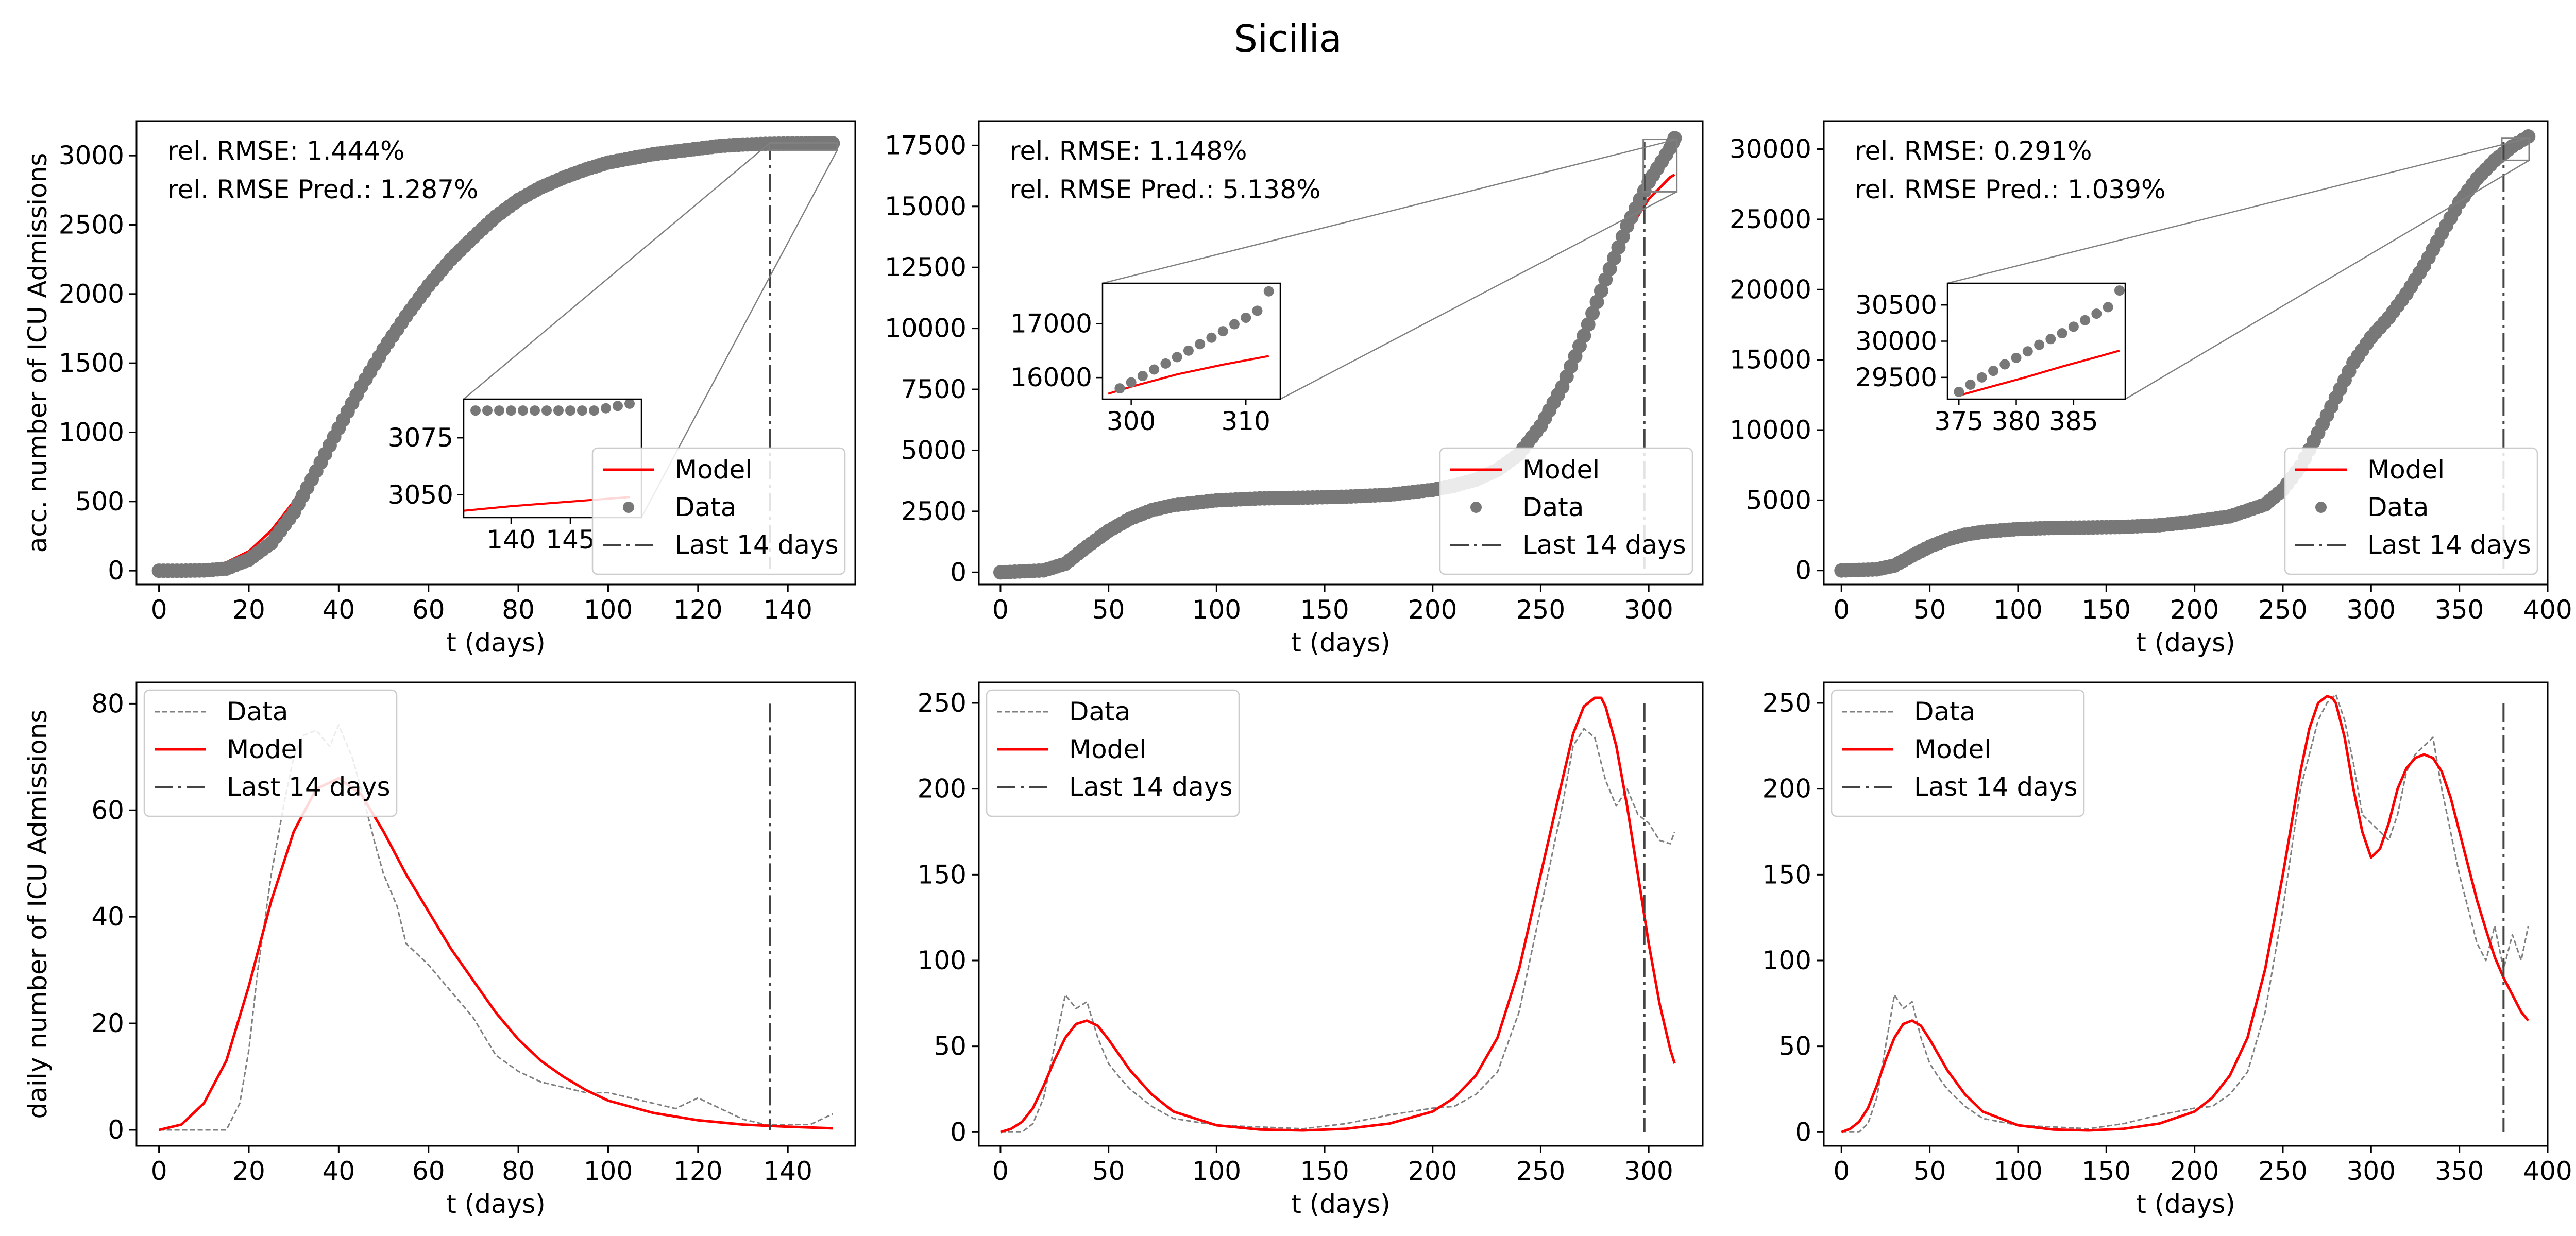 Image resolution: width=2576 pixels, height=1236 pixels. What do you see at coordinates (91, 225) in the screenshot?
I see `y-tick-label: 2500` at bounding box center [91, 225].